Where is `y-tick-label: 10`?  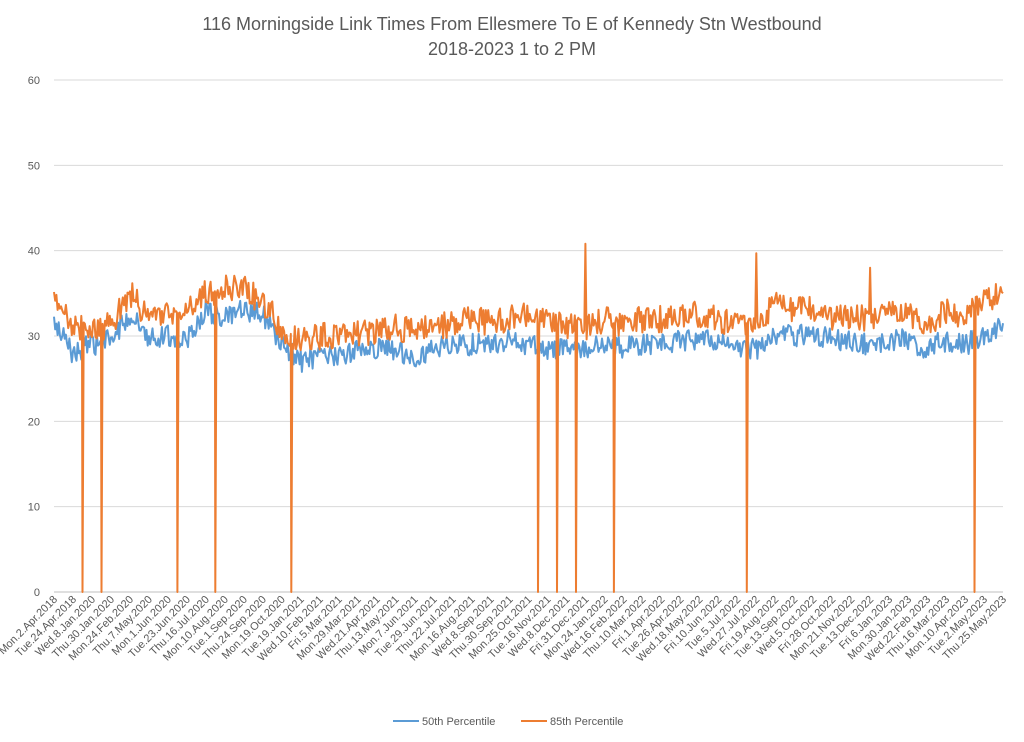 y-tick-label: 10 is located at coordinates (34, 508).